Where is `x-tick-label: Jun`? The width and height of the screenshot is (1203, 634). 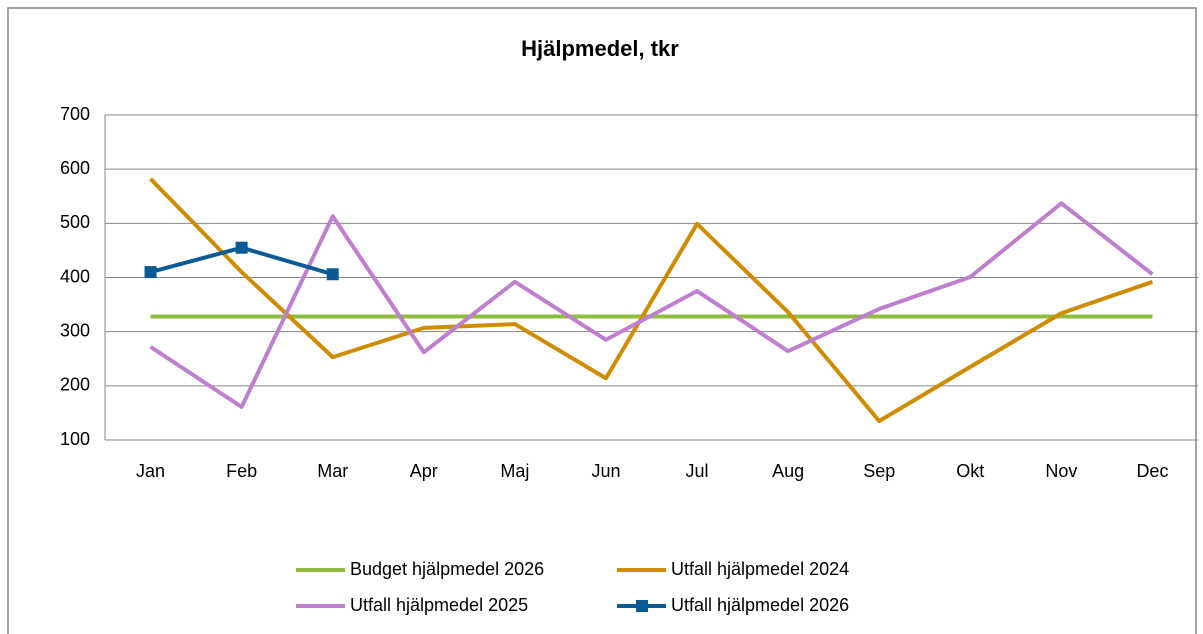 x-tick-label: Jun is located at coordinates (605, 471).